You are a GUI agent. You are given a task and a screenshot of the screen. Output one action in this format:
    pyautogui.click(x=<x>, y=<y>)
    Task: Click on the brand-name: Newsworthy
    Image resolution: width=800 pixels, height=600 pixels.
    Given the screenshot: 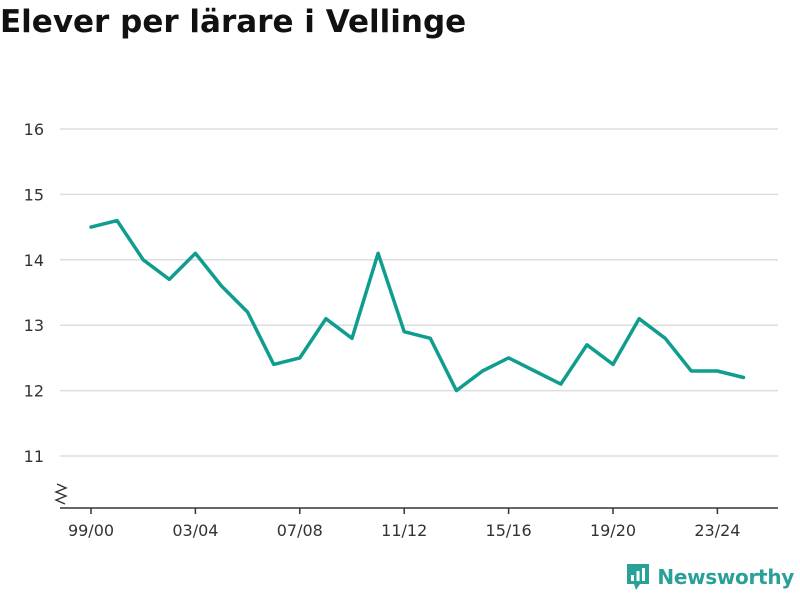 What is the action you would take?
    pyautogui.click(x=725, y=577)
    